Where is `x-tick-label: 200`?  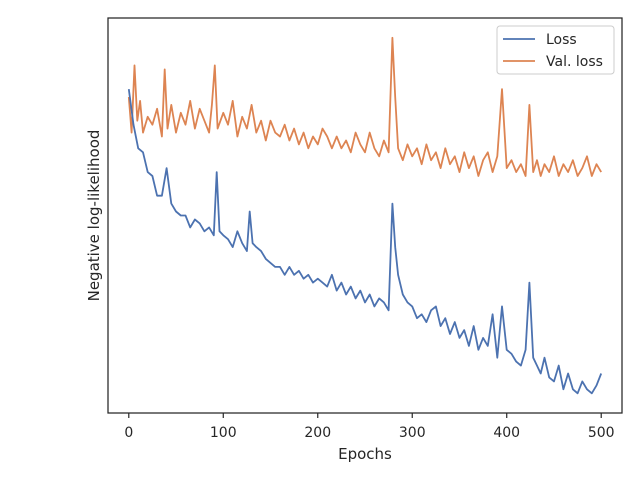 x-tick-label: 200 is located at coordinates (317, 433).